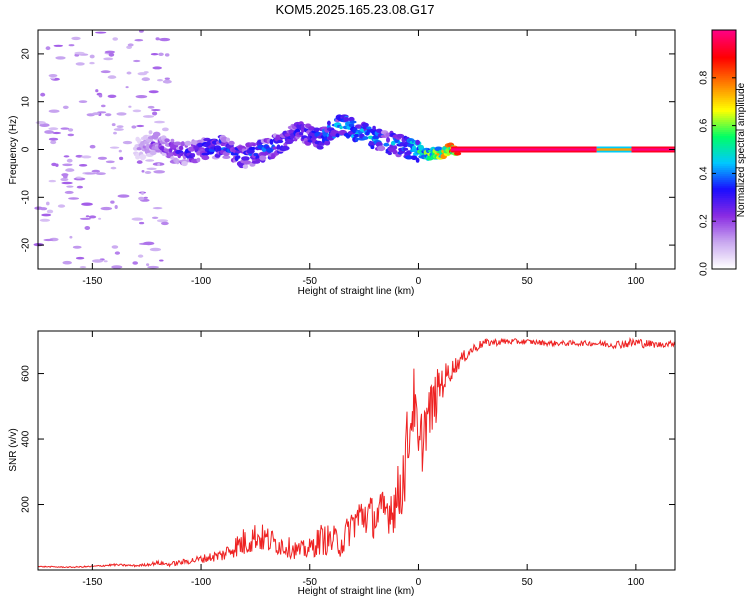 This screenshot has height=600, width=750. Describe the element at coordinates (13, 150) in the screenshot. I see `spectrogram-ylabel: Frequency (Hz)` at that location.